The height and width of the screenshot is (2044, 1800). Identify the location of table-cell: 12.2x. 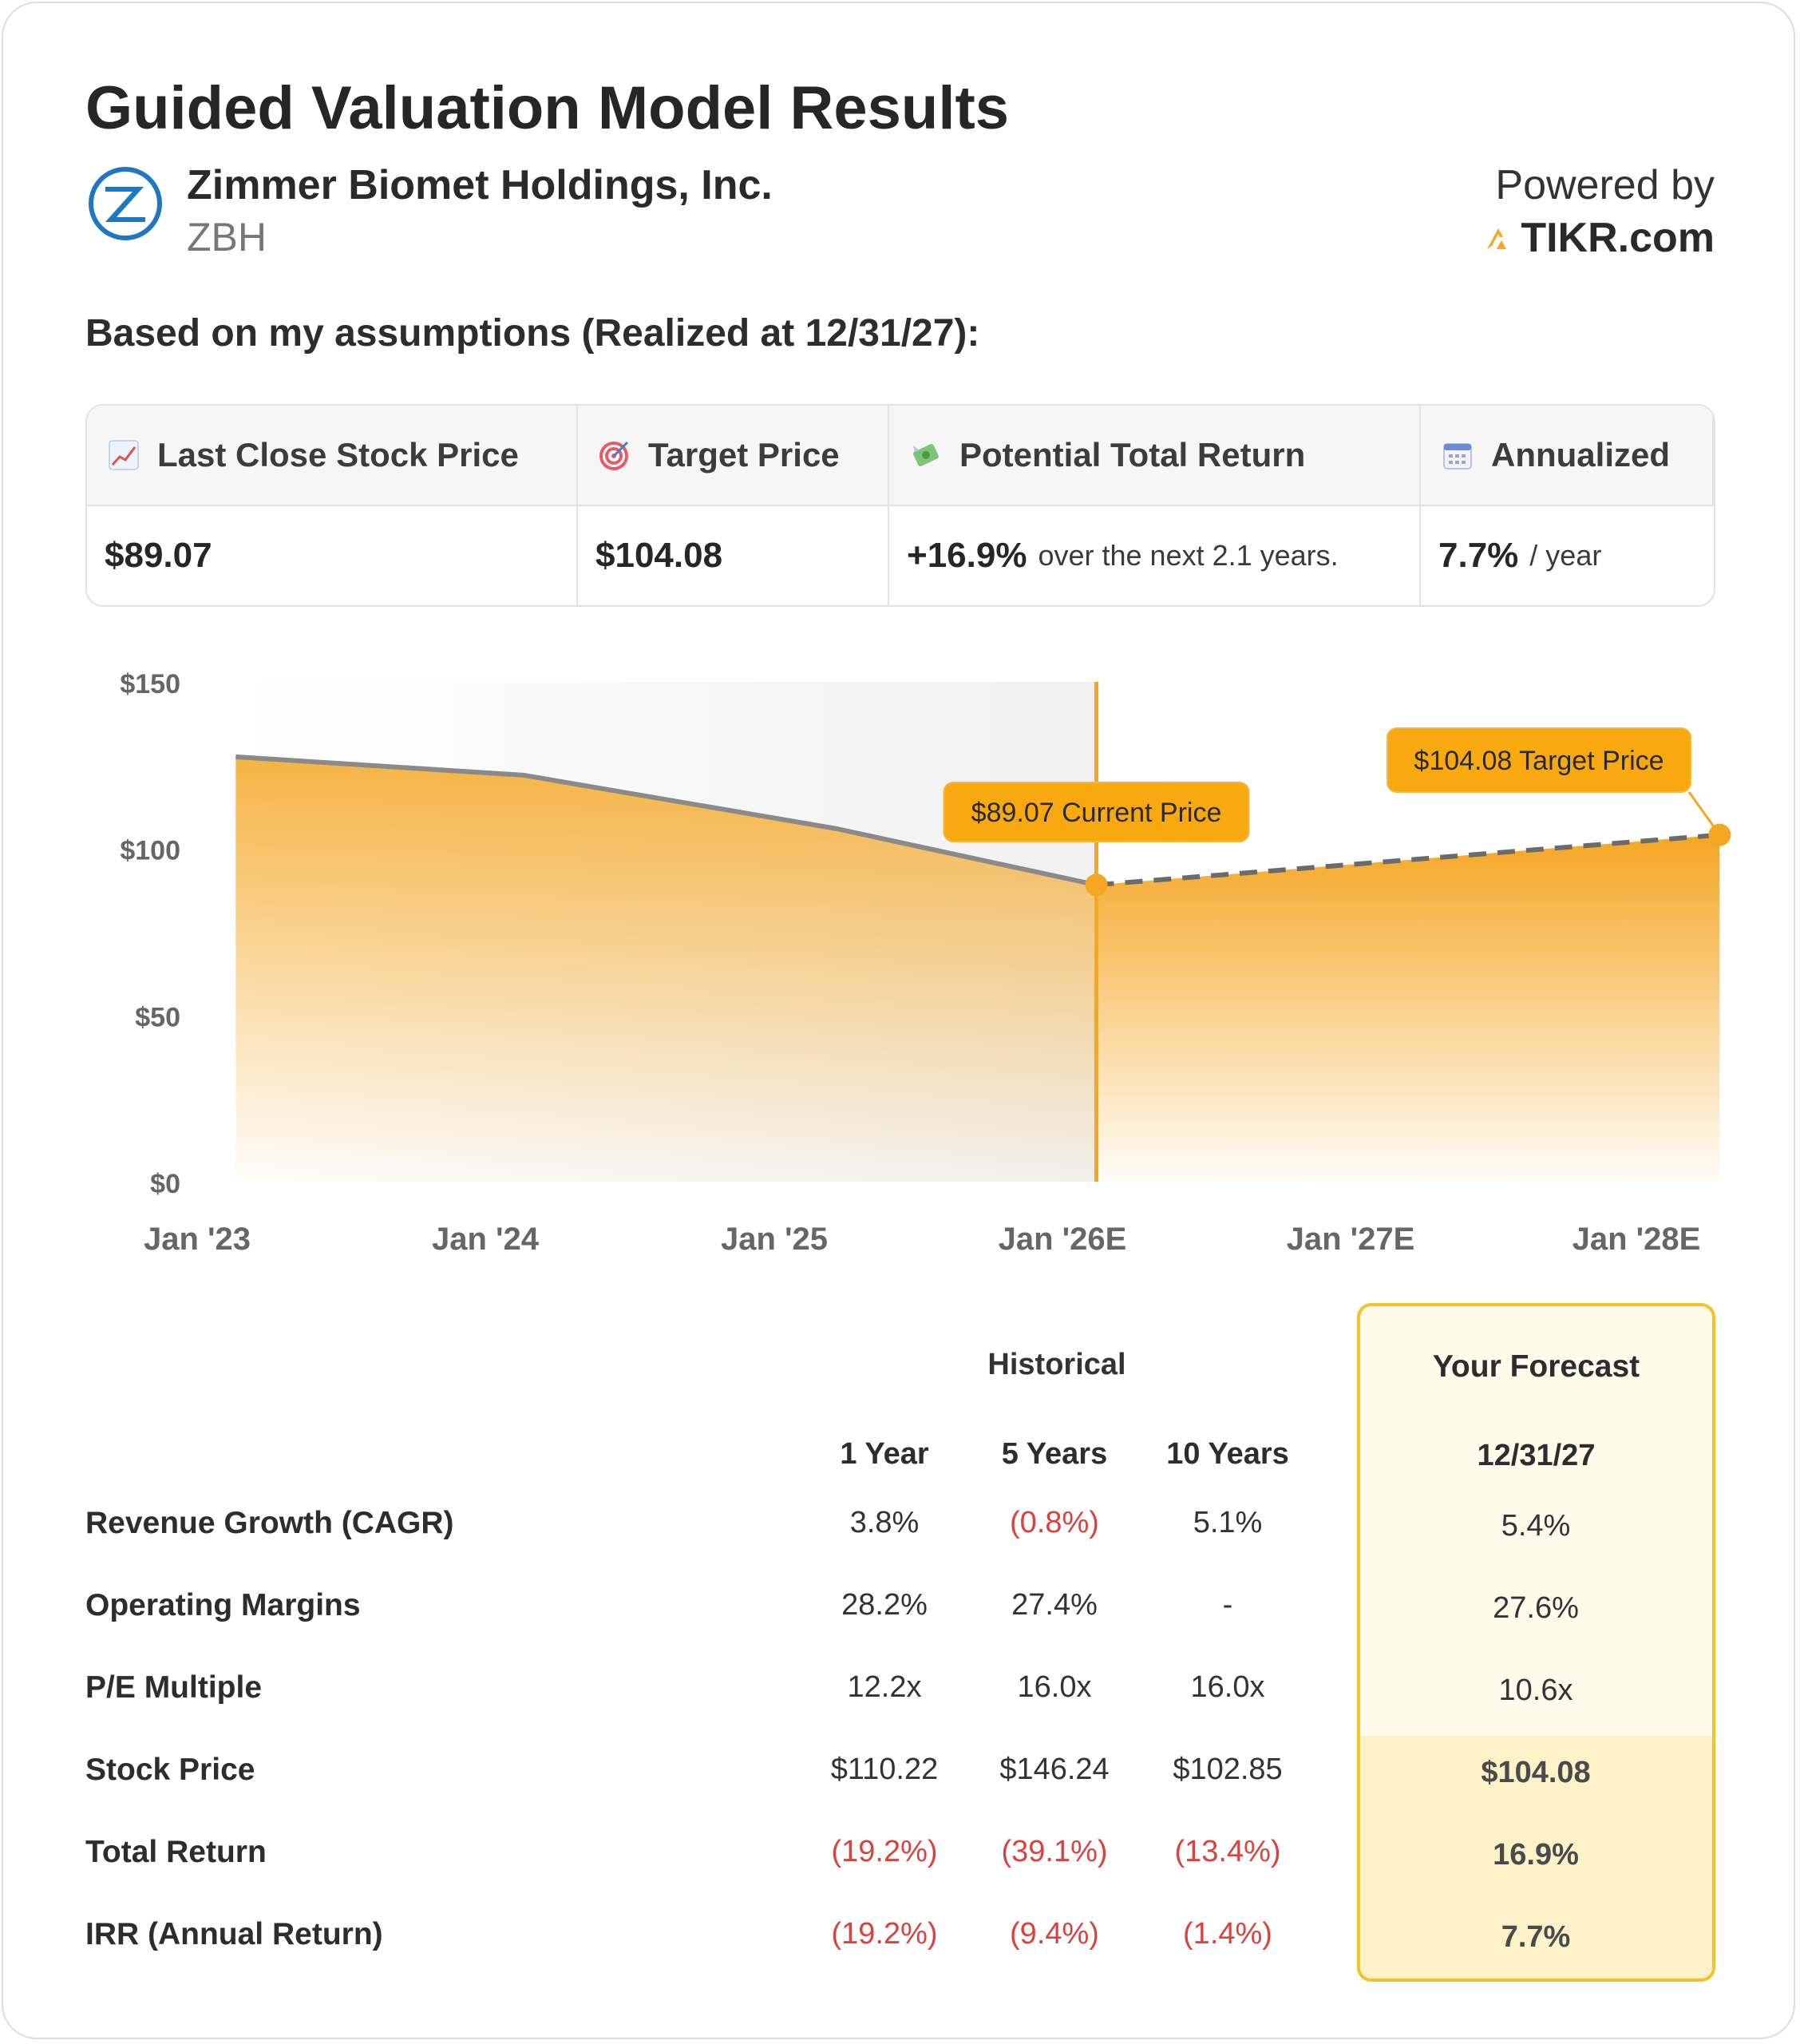
(884, 1687).